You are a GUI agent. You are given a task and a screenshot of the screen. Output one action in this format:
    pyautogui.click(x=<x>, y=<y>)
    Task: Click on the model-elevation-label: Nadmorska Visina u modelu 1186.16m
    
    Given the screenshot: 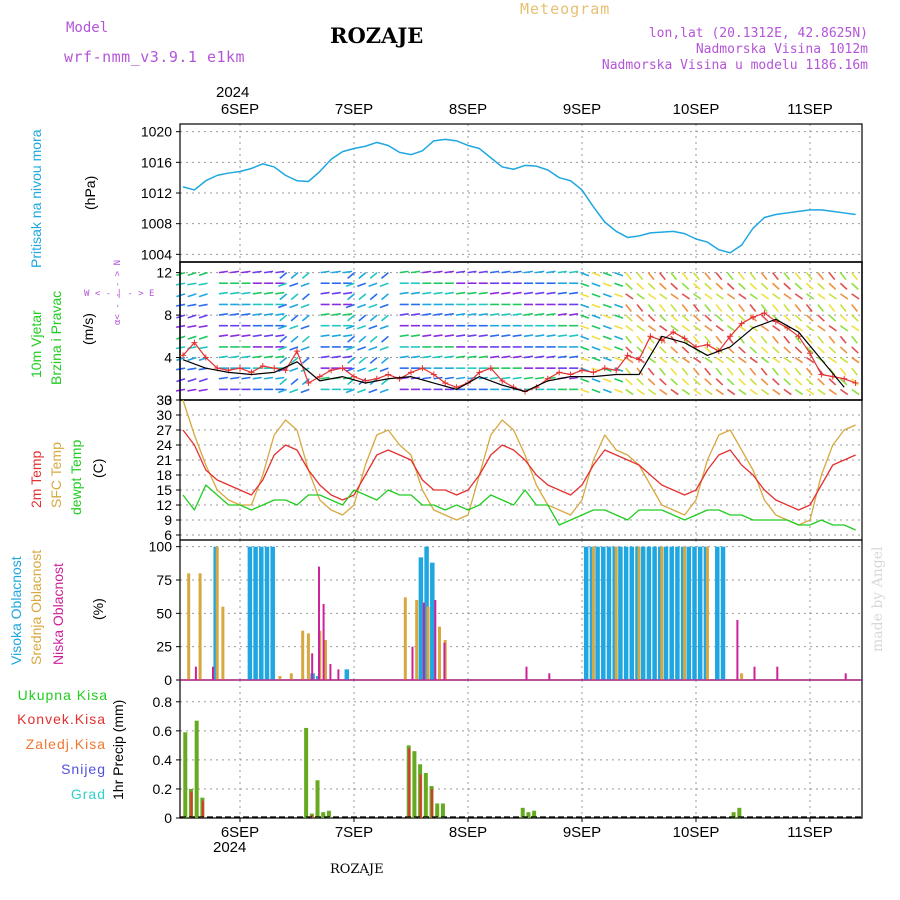 What is the action you would take?
    pyautogui.click(x=734, y=65)
    